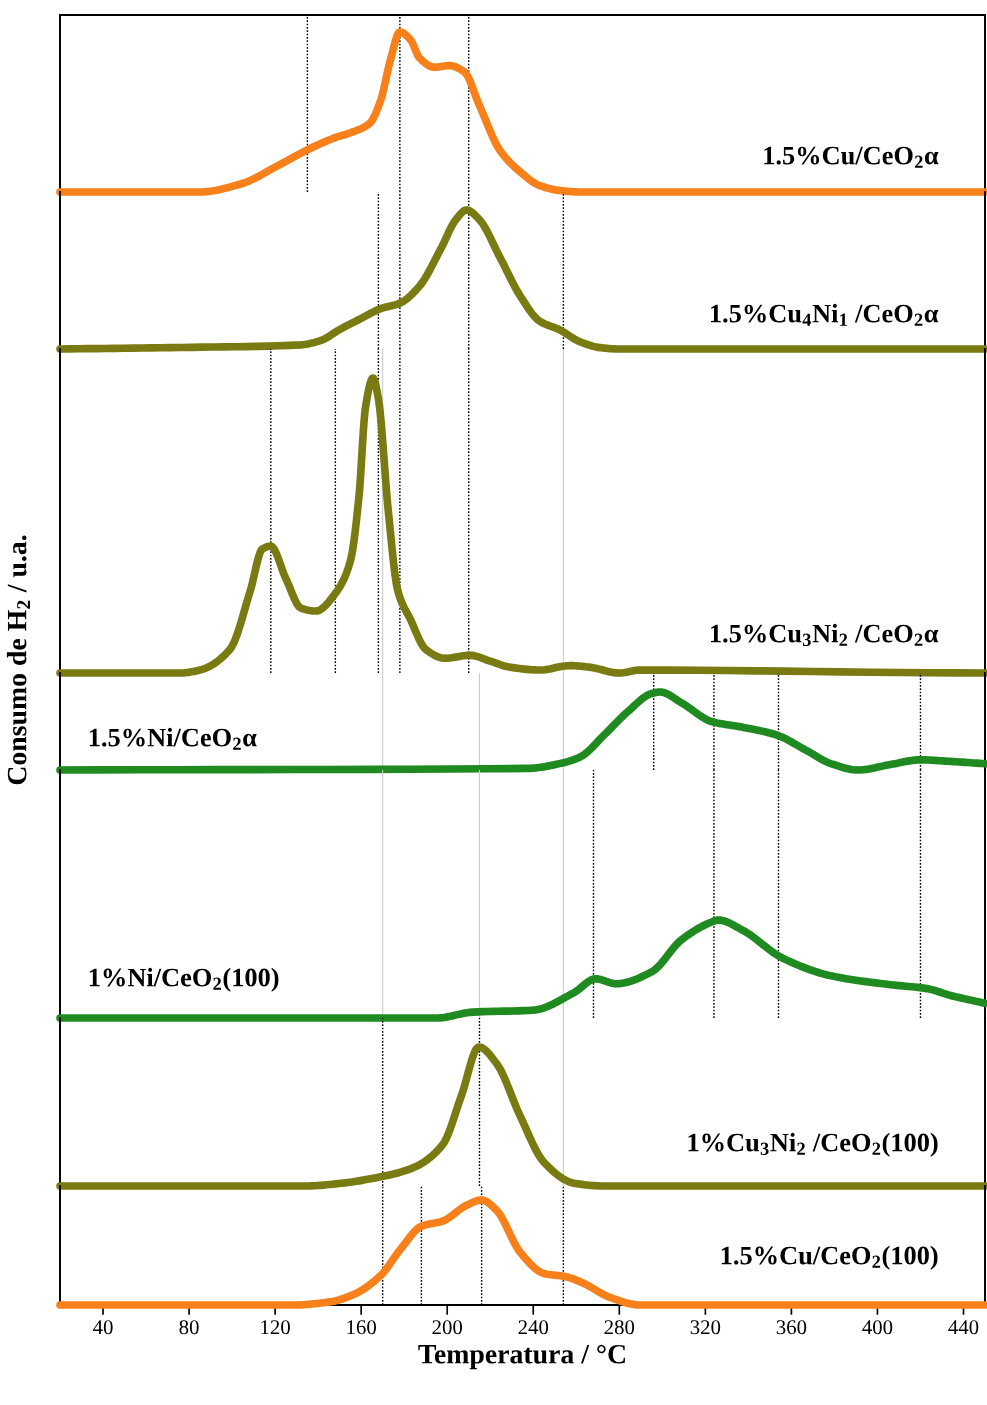 The height and width of the screenshot is (1405, 987). What do you see at coordinates (963, 1327) in the screenshot?
I see `x-tick-label: 440` at bounding box center [963, 1327].